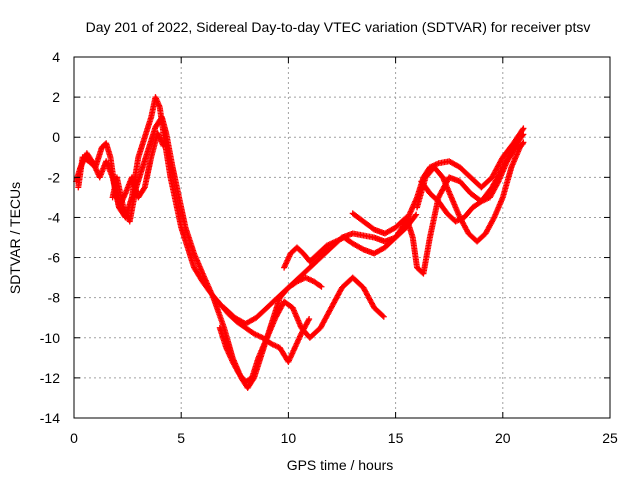 The image size is (640, 480). What do you see at coordinates (15, 238) in the screenshot?
I see `y-axis-label: SDTVAR / TECUs` at bounding box center [15, 238].